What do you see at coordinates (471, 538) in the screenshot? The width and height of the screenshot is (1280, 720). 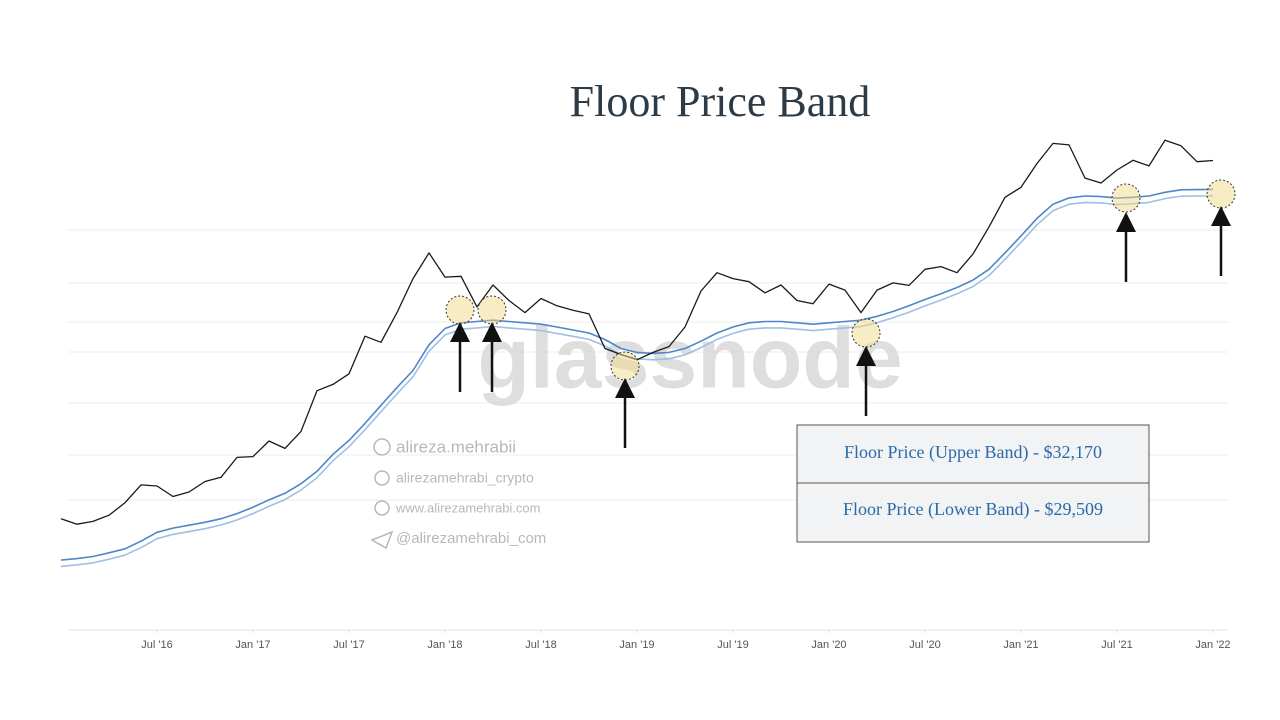 I see `watermark: @alirezamehrabi_com` at bounding box center [471, 538].